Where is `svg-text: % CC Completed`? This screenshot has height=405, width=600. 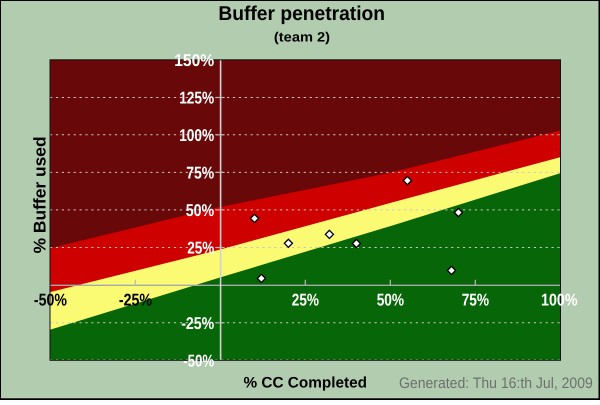 svg-text: % CC Completed is located at coordinates (306, 383).